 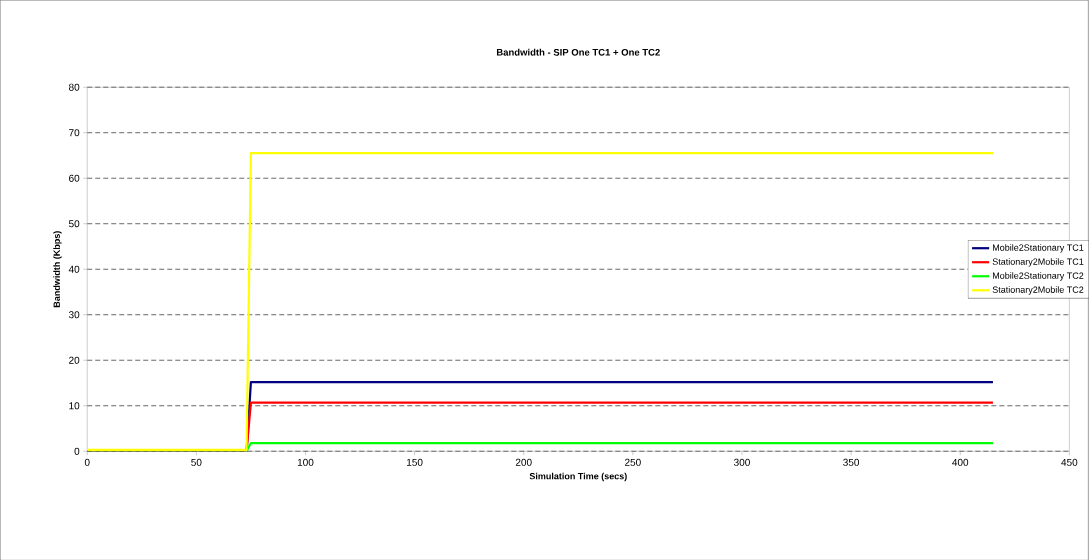 I want to click on y-tick-label: 40, so click(x=74, y=269).